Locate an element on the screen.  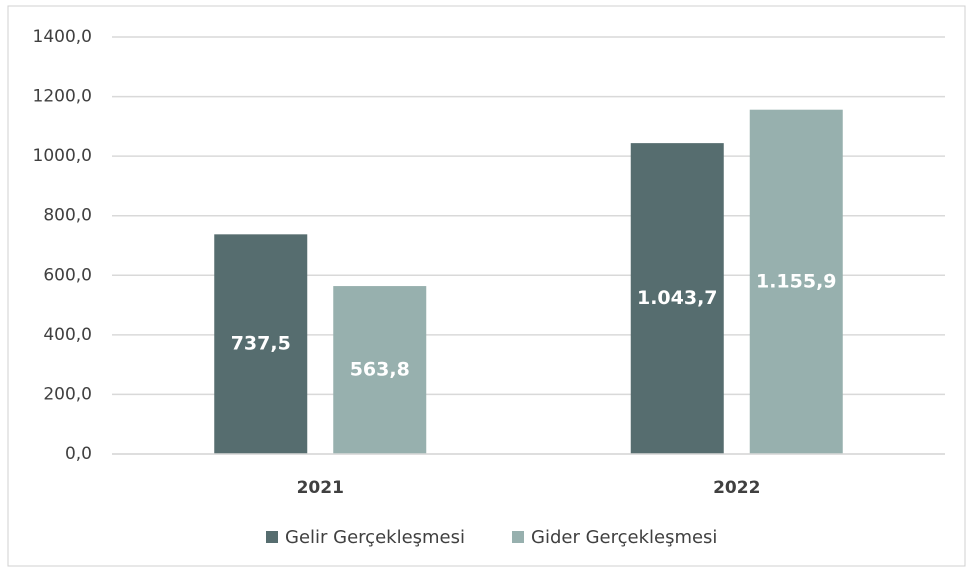
value-label: 563,8 is located at coordinates (380, 370).